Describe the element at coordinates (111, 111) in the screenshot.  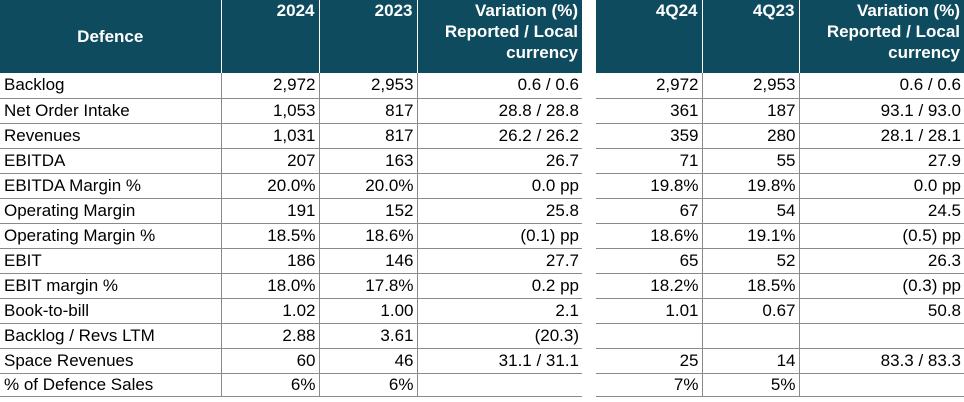
I see `metric-label: Net Order Intake` at that location.